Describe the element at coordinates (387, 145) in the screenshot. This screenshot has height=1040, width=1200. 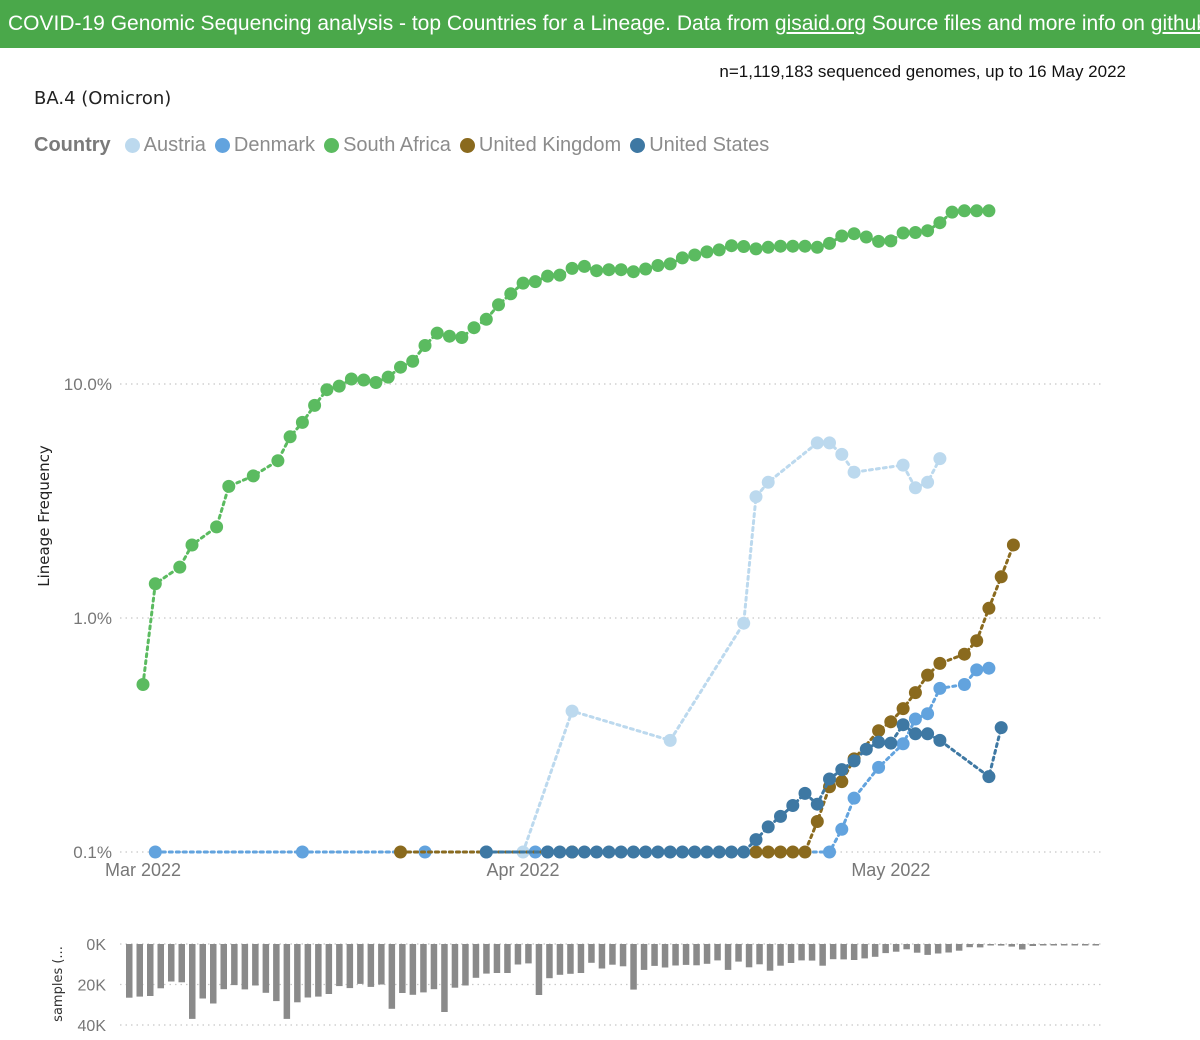
I see `legend-item-south-africa: South Africa` at that location.